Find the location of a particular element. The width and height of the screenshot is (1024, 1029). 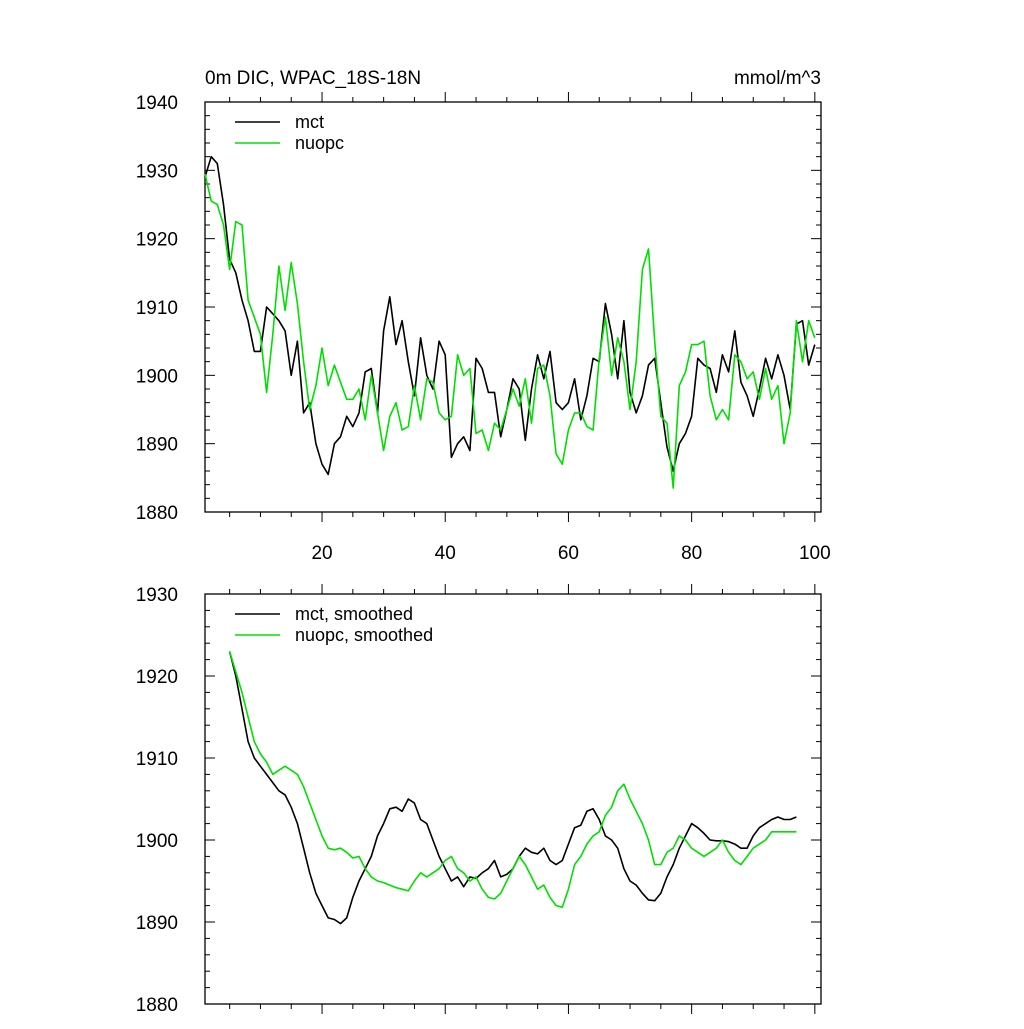

panel1-y-tick-label: 1910 is located at coordinates (157, 308).